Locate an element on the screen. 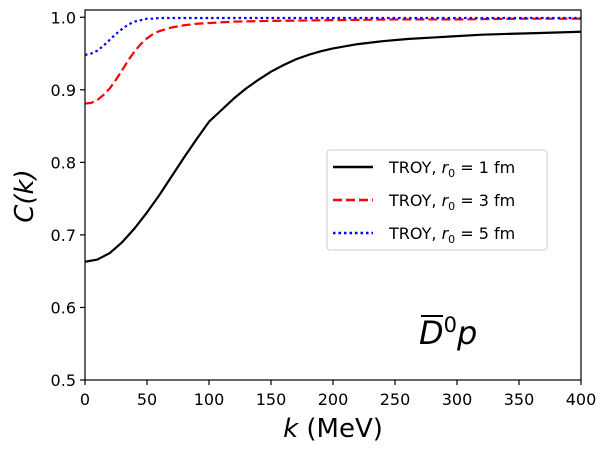 The image size is (609, 453). x-tick-label: 0 is located at coordinates (85, 399).